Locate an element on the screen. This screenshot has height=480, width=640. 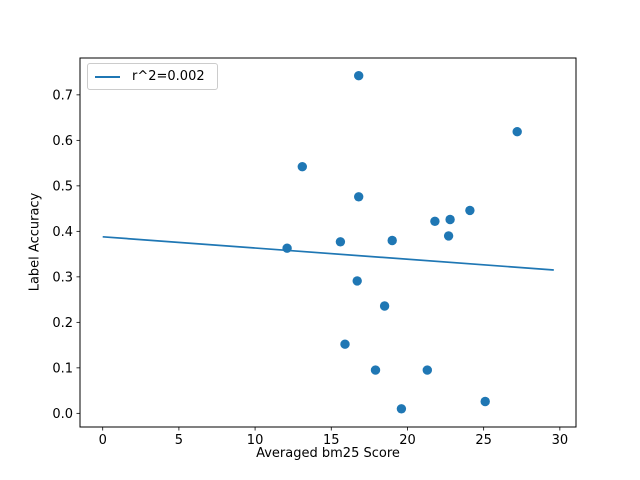
regression-trend-line is located at coordinates (328, 253).